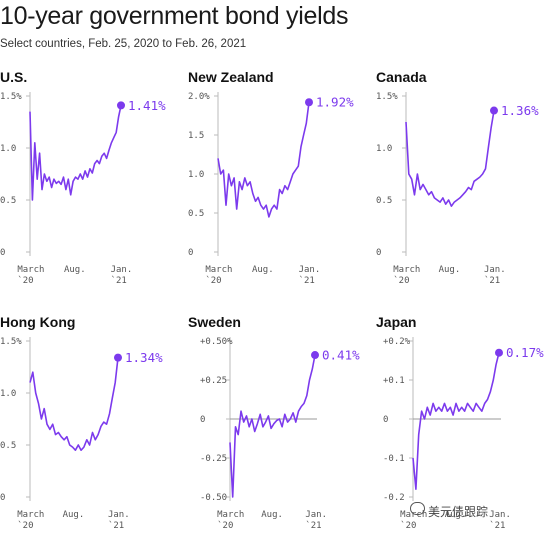 Image resolution: width=550 pixels, height=535 pixels. Describe the element at coordinates (214, 322) in the screenshot. I see `panel-title-sweden: Sweden` at that location.